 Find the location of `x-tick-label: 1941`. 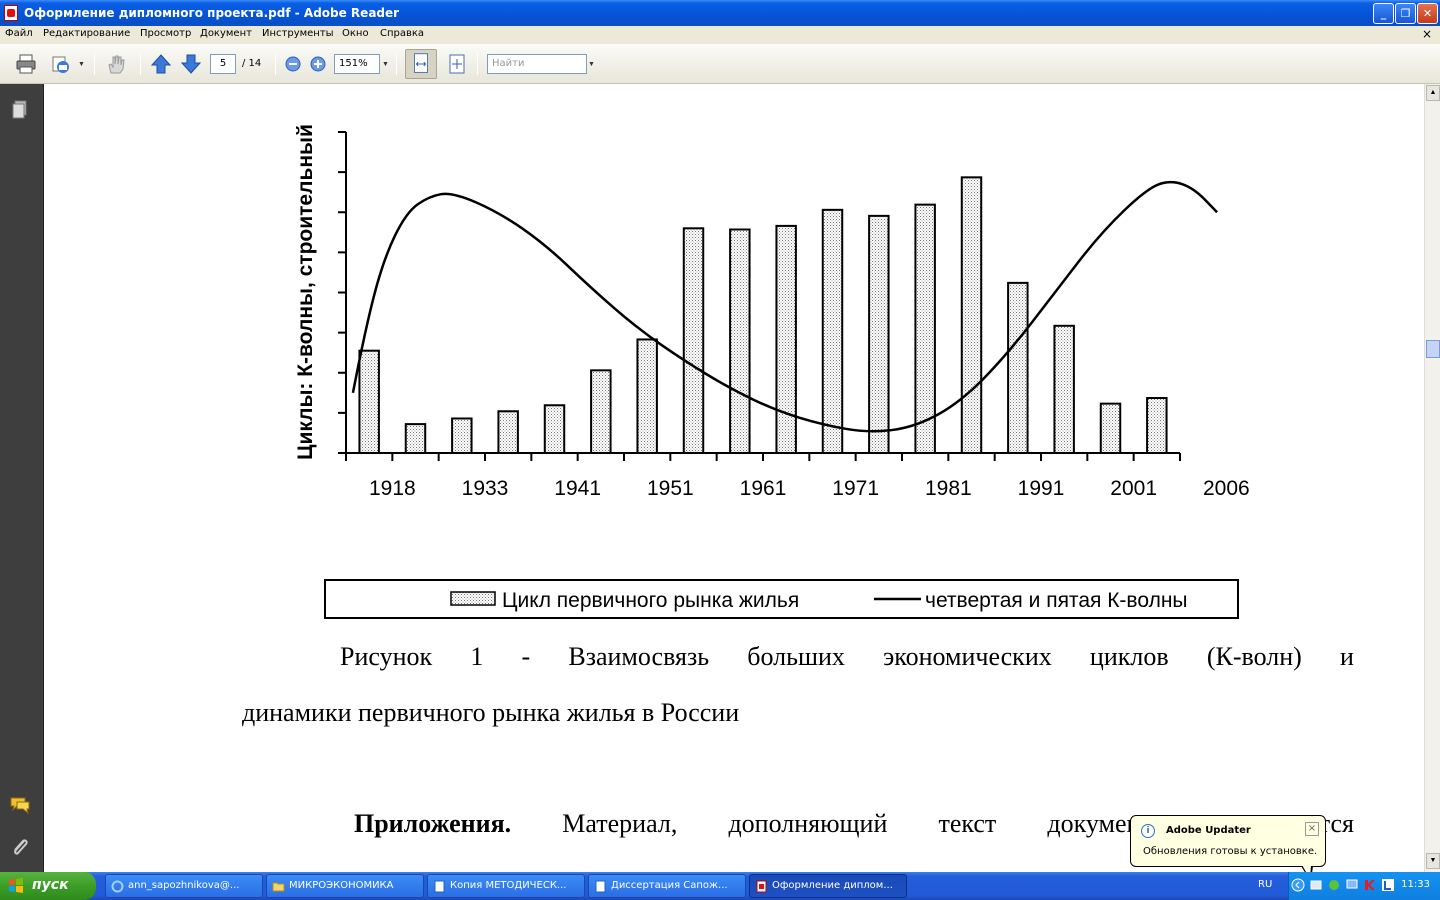

x-tick-label: 1941 is located at coordinates (577, 488).